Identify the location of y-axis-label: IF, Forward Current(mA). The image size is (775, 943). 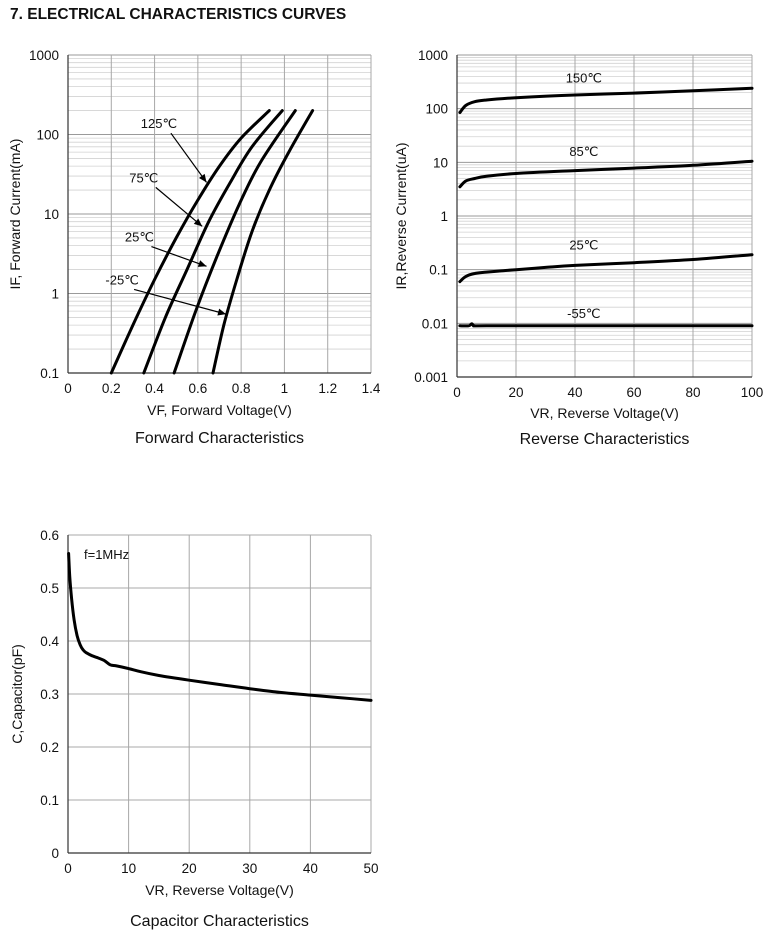
(15, 214).